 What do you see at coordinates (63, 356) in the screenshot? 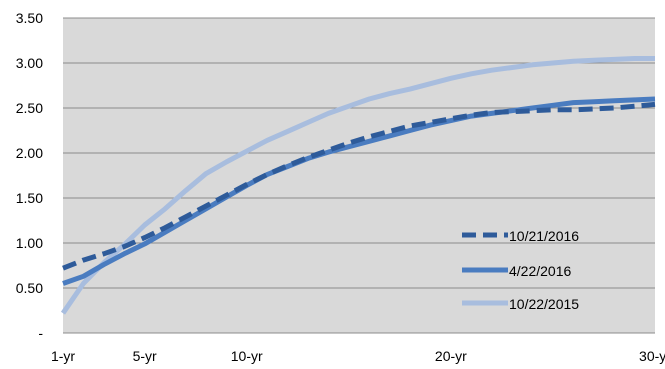
I see `x-tick-label: 1-yr` at bounding box center [63, 356].